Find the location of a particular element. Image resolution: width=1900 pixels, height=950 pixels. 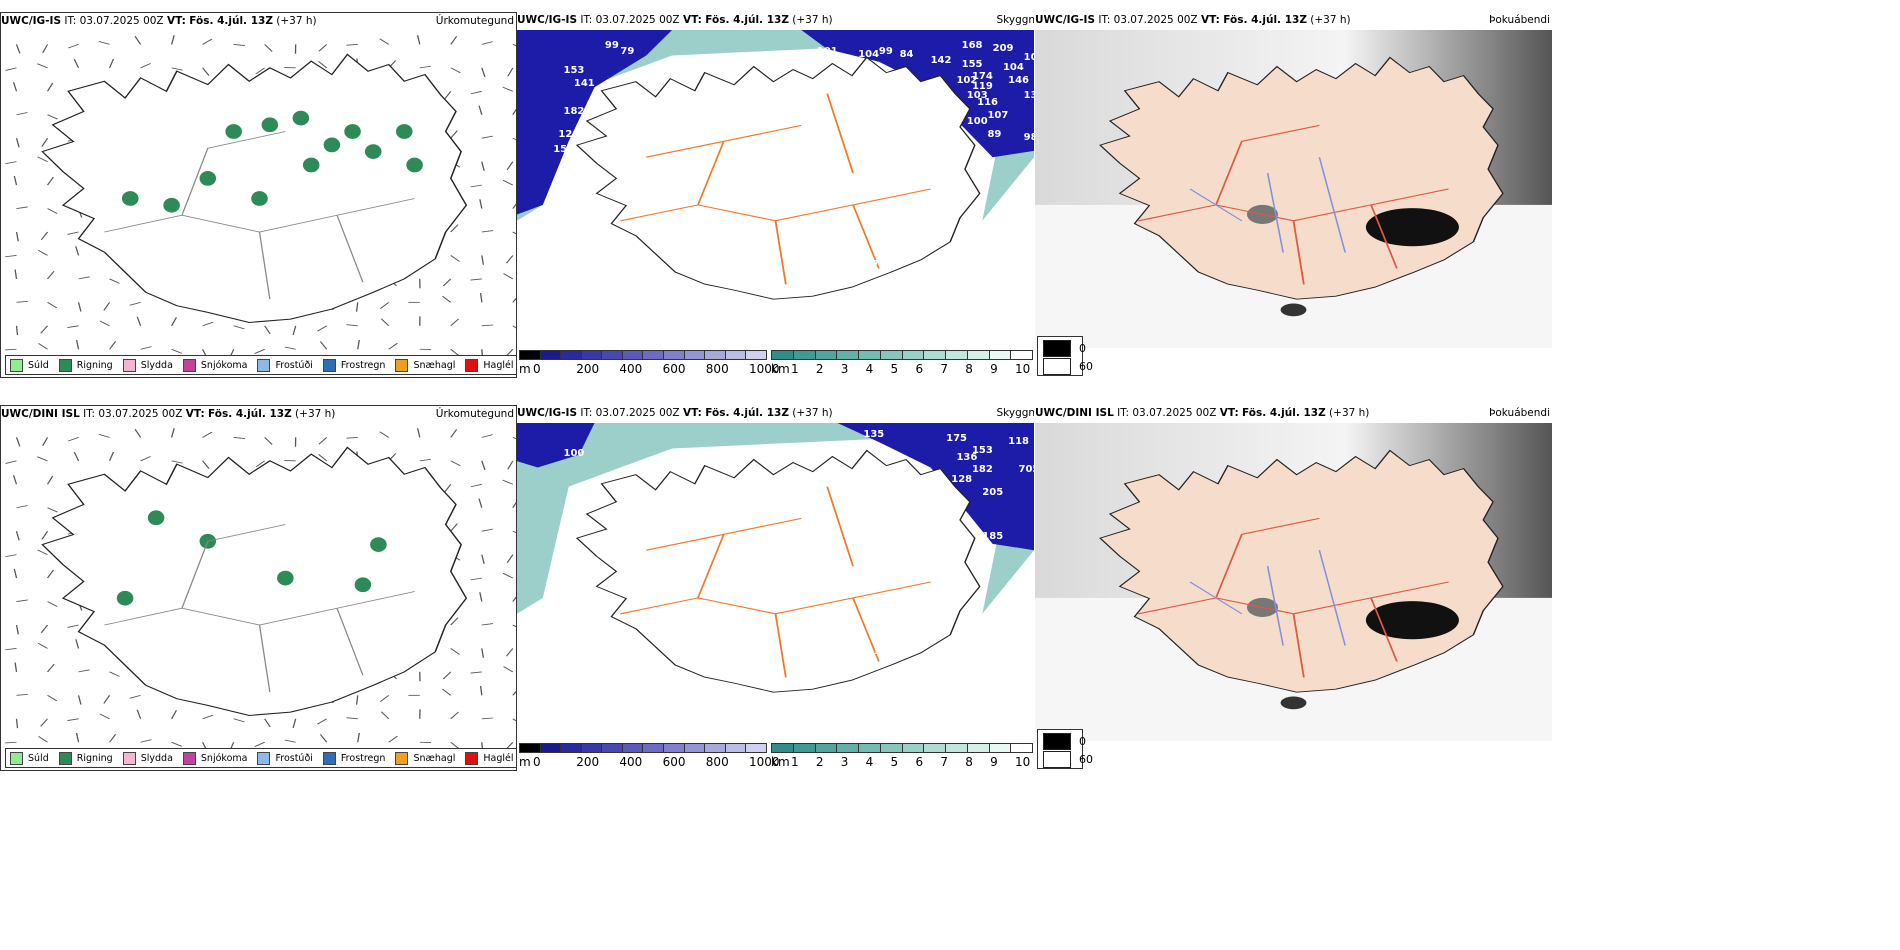

visibility-label: 202 is located at coordinates (589, 182).